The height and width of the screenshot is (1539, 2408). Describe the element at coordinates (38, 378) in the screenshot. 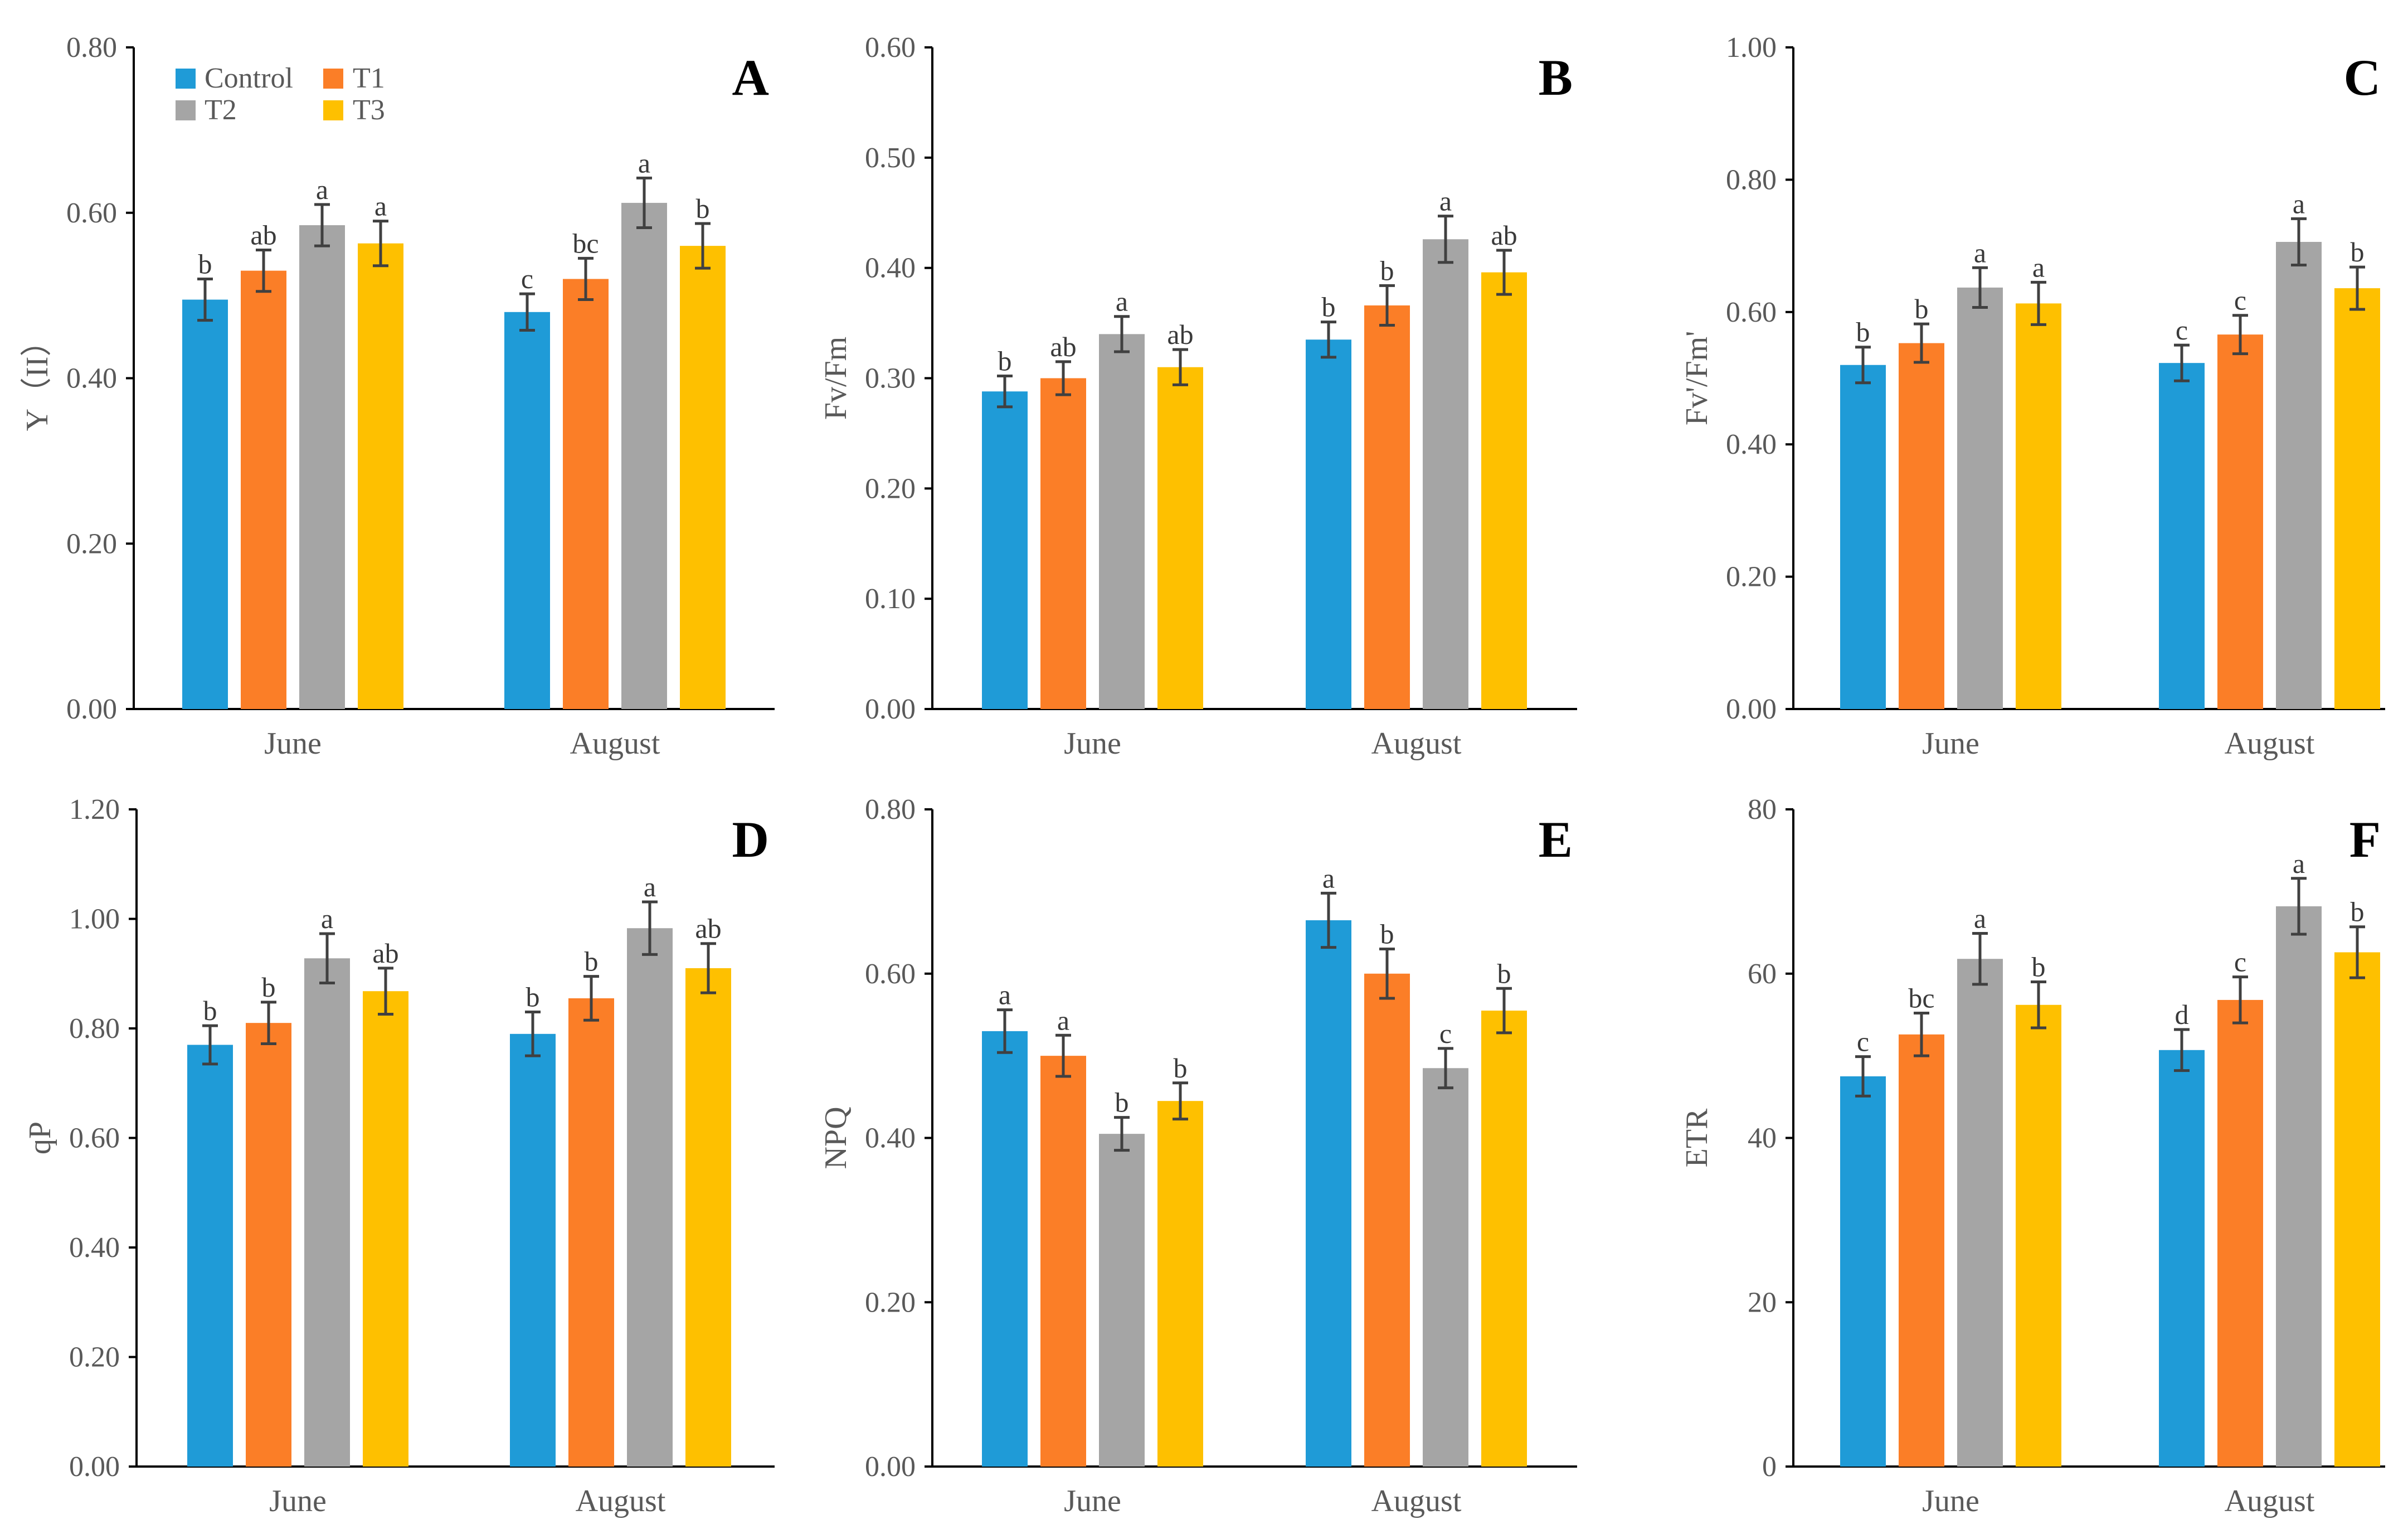

I see `y-axis-title: Y（II）` at that location.